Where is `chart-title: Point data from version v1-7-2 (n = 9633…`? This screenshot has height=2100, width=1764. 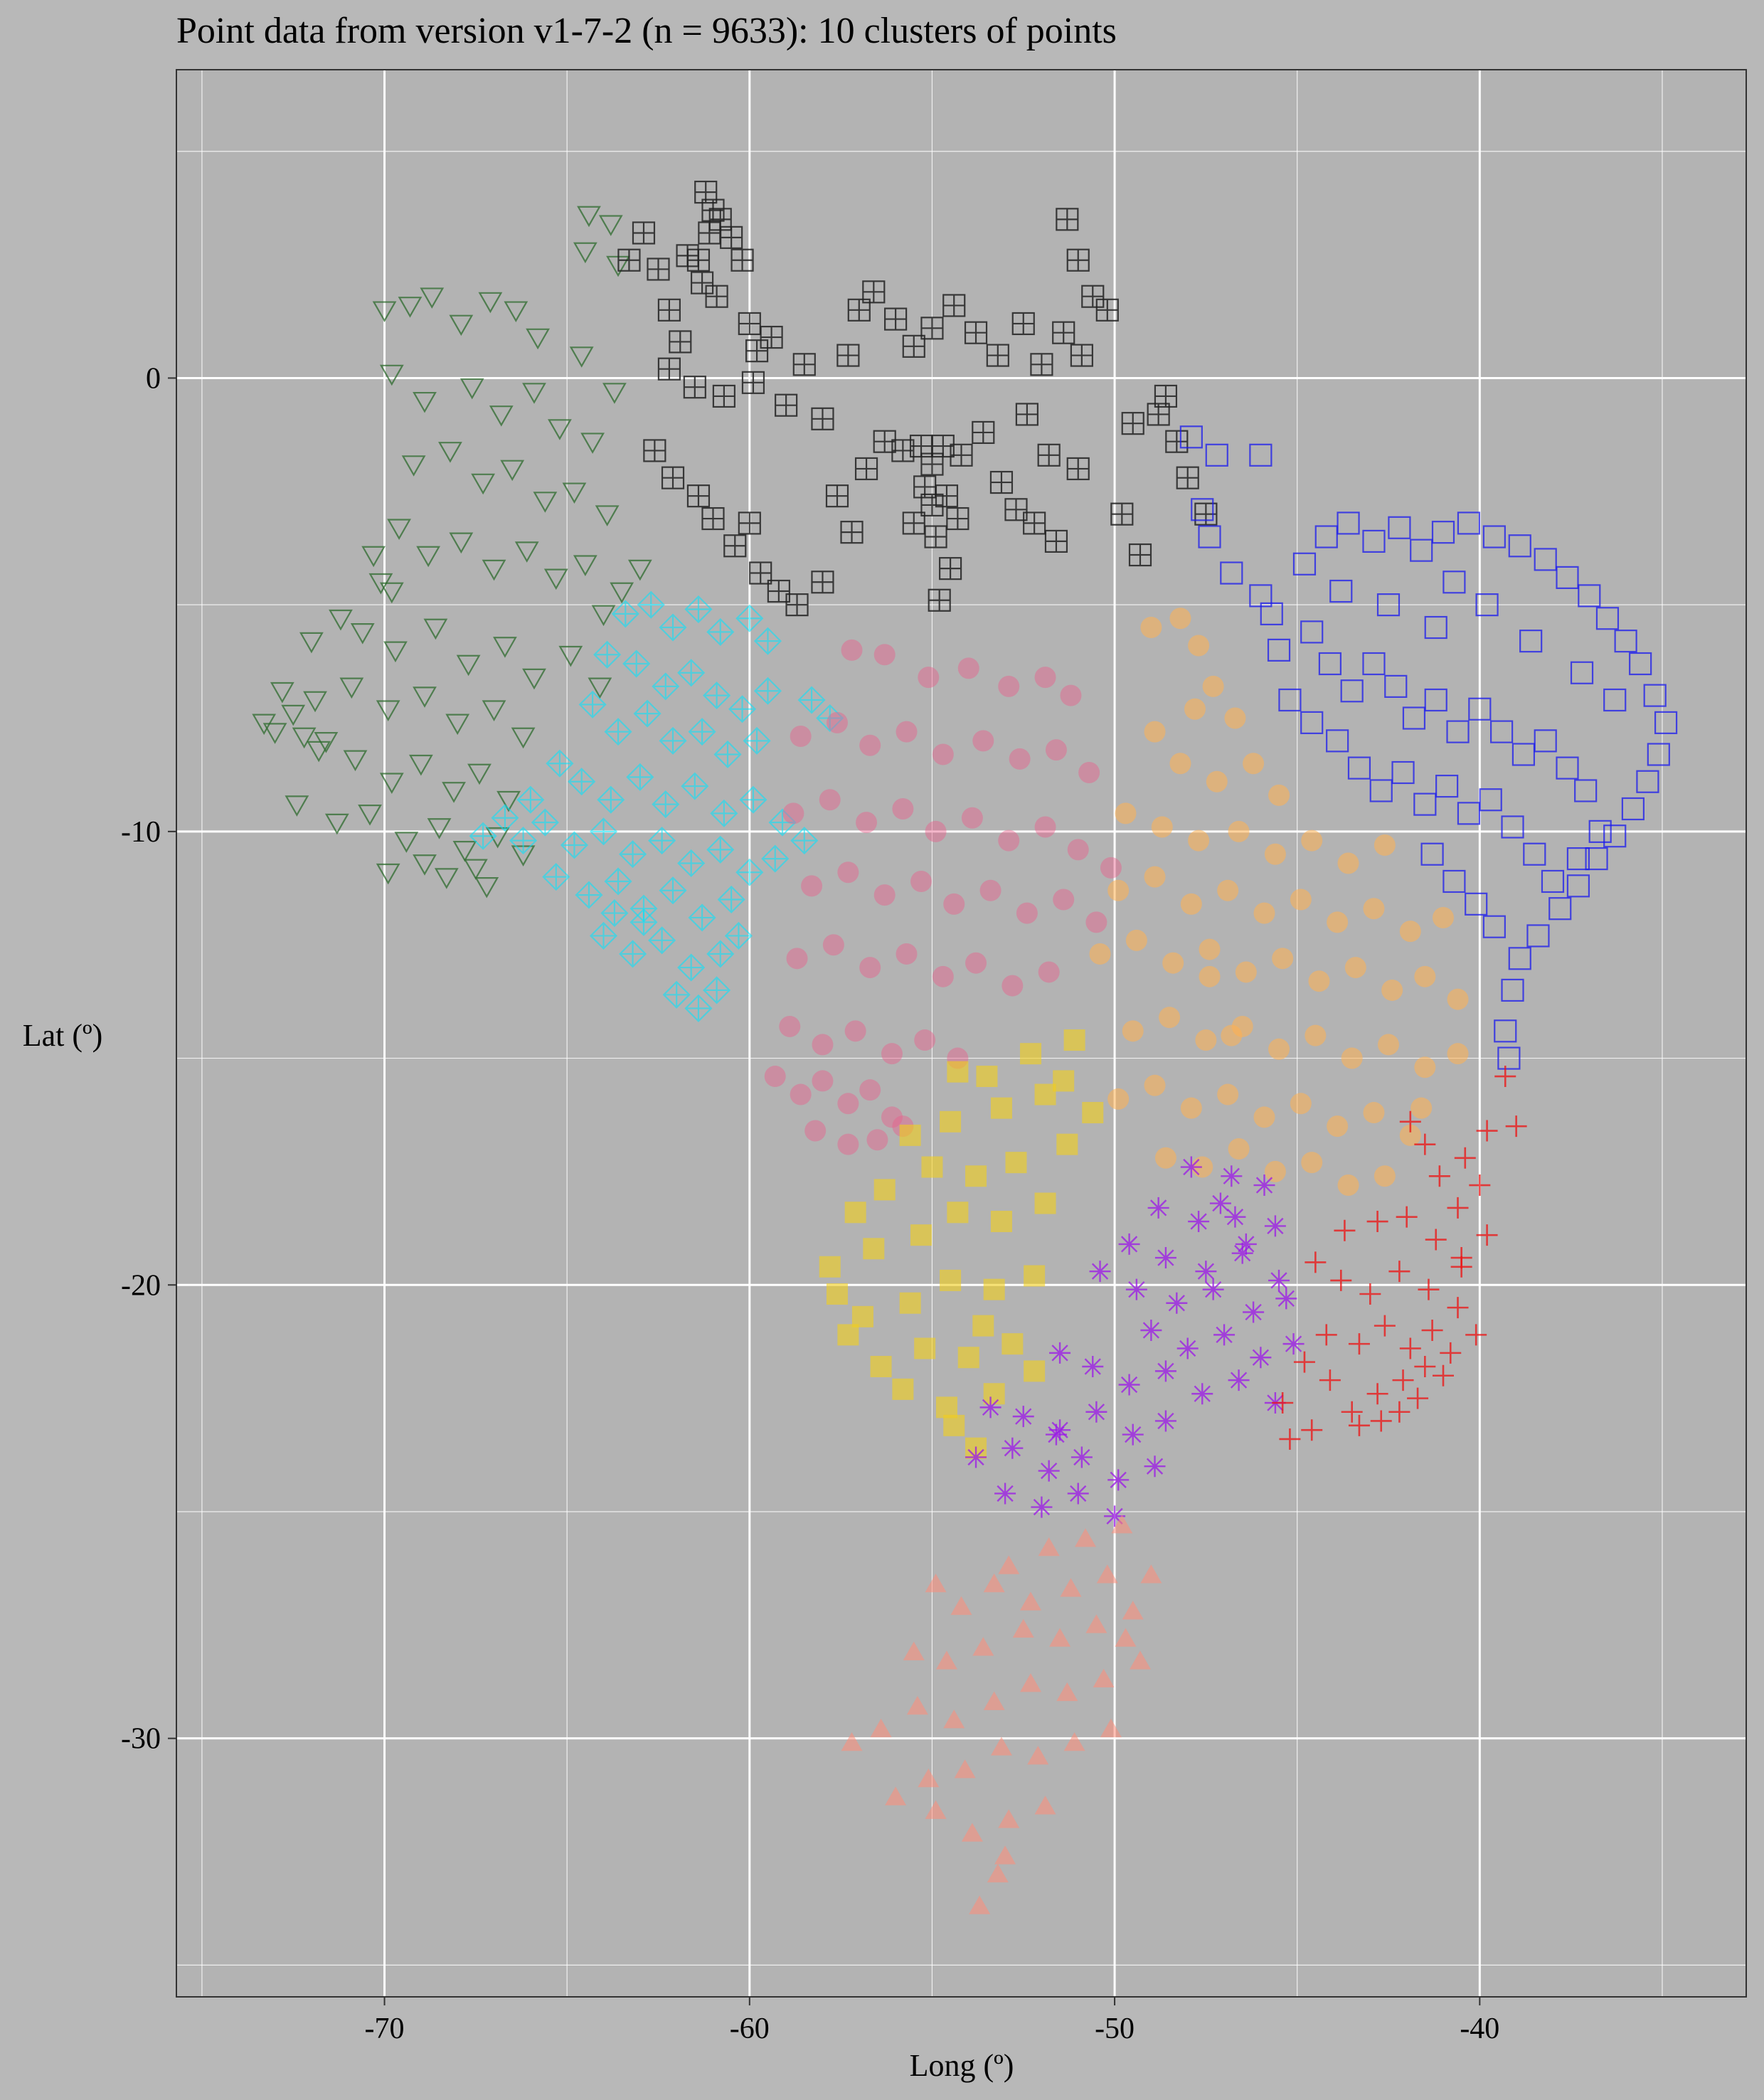 chart-title: Point data from version v1-7-2 (n = 9633… is located at coordinates (646, 31).